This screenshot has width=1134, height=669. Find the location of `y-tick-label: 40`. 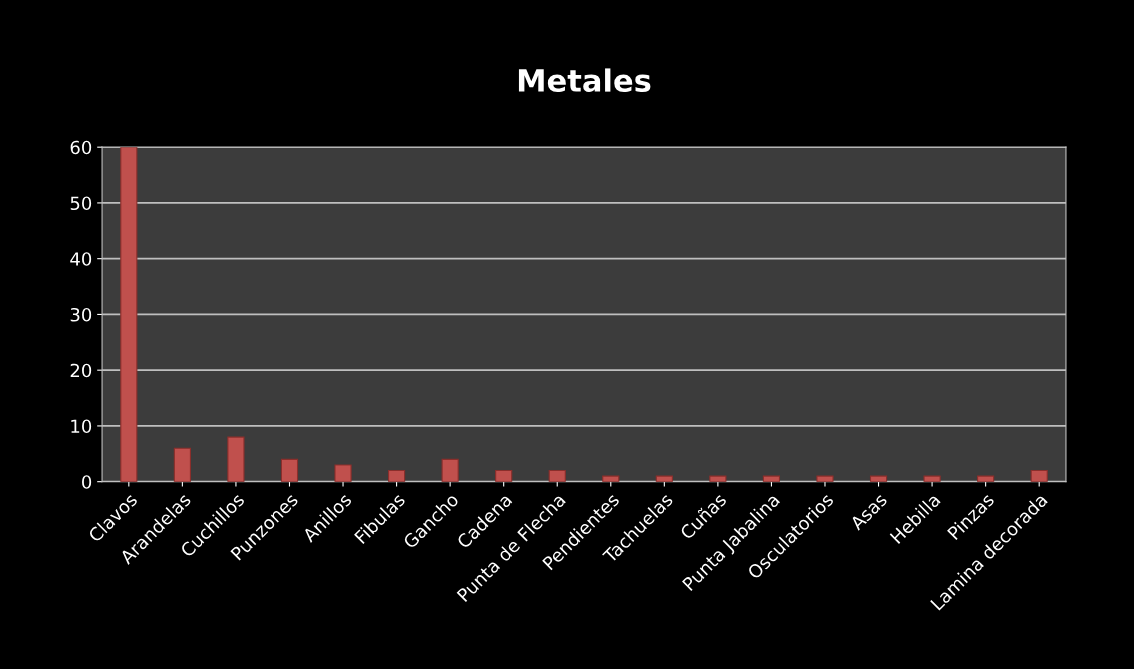

y-tick-label: 40 is located at coordinates (81, 259).